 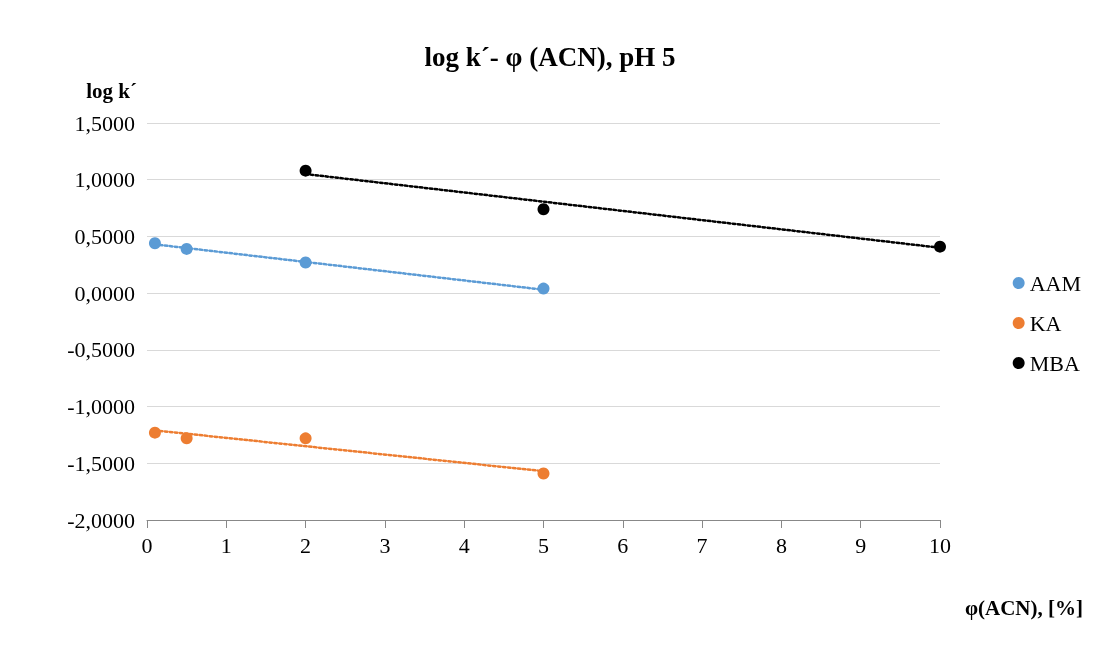 I want to click on y-tick-label: -1,0000, so click(x=101, y=407).